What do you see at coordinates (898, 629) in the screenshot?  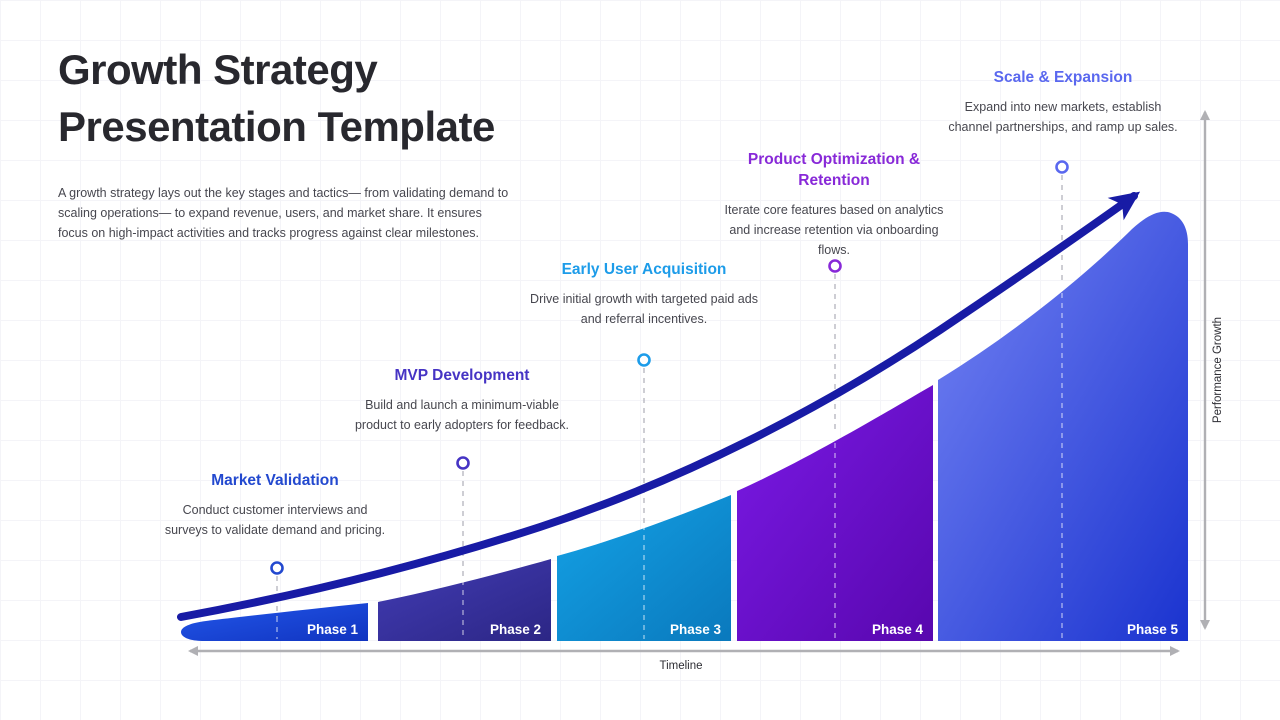 I see `phase-4-label: Phase 4` at bounding box center [898, 629].